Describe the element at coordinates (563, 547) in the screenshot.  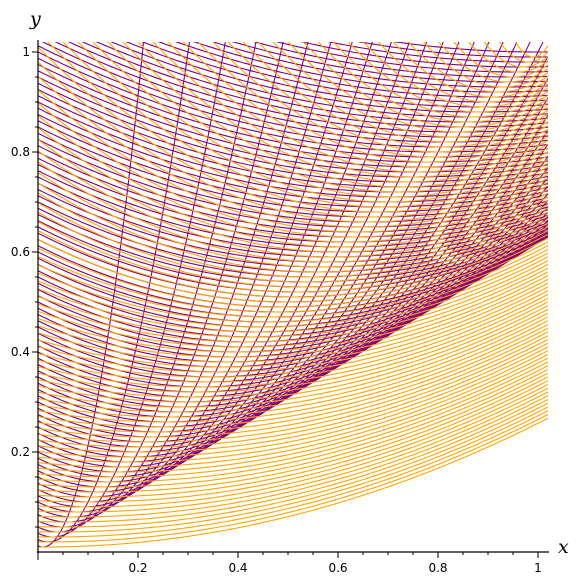
I see `x-axis-label: x` at that location.